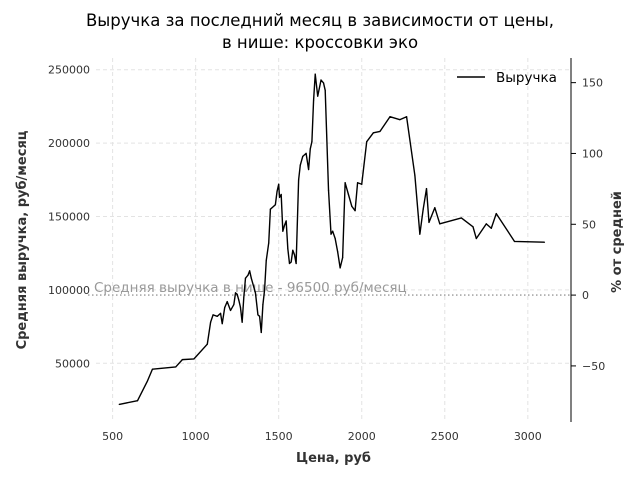  Describe the element at coordinates (69, 143) in the screenshot. I see `y-tick-label: 200000` at that location.